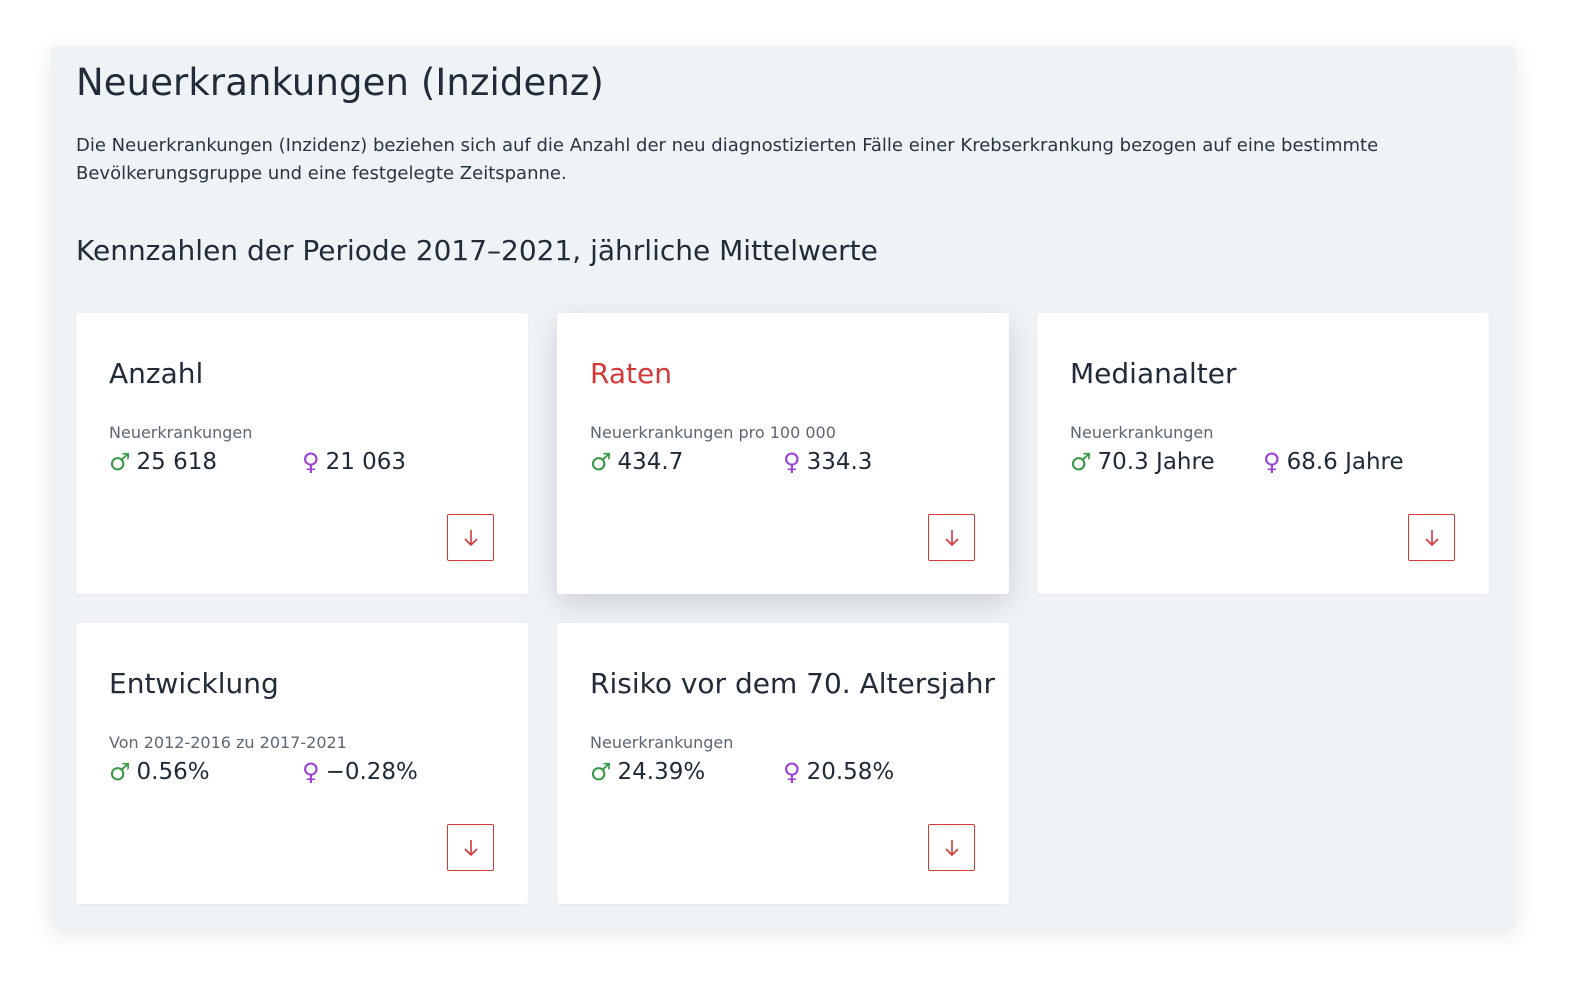  Describe the element at coordinates (650, 462) in the screenshot. I see `male-value: 434.7` at that location.